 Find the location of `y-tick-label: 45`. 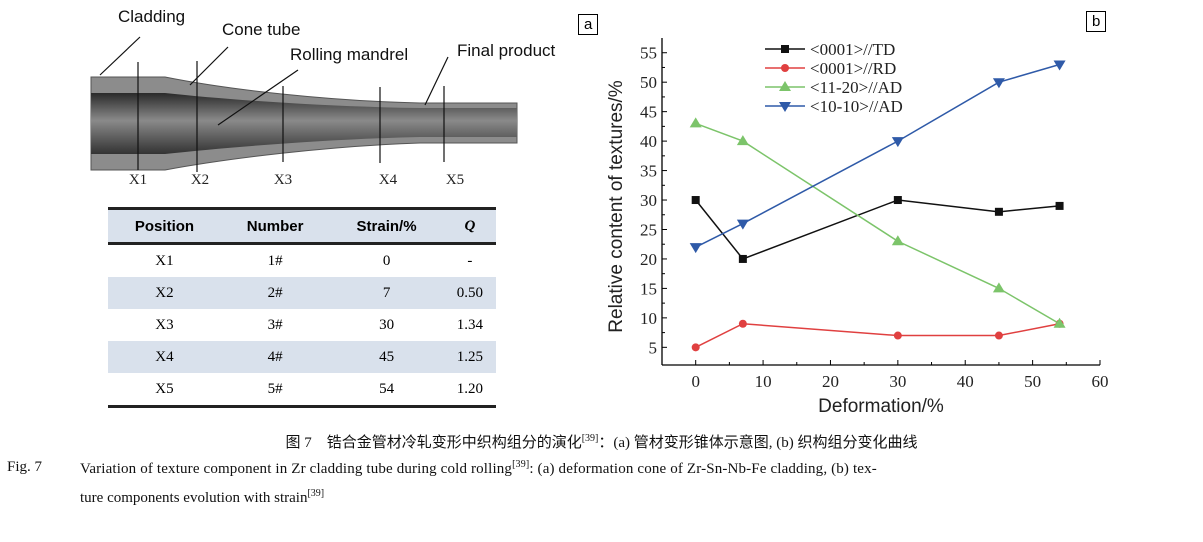

y-tick-label: 45 is located at coordinates (648, 112).